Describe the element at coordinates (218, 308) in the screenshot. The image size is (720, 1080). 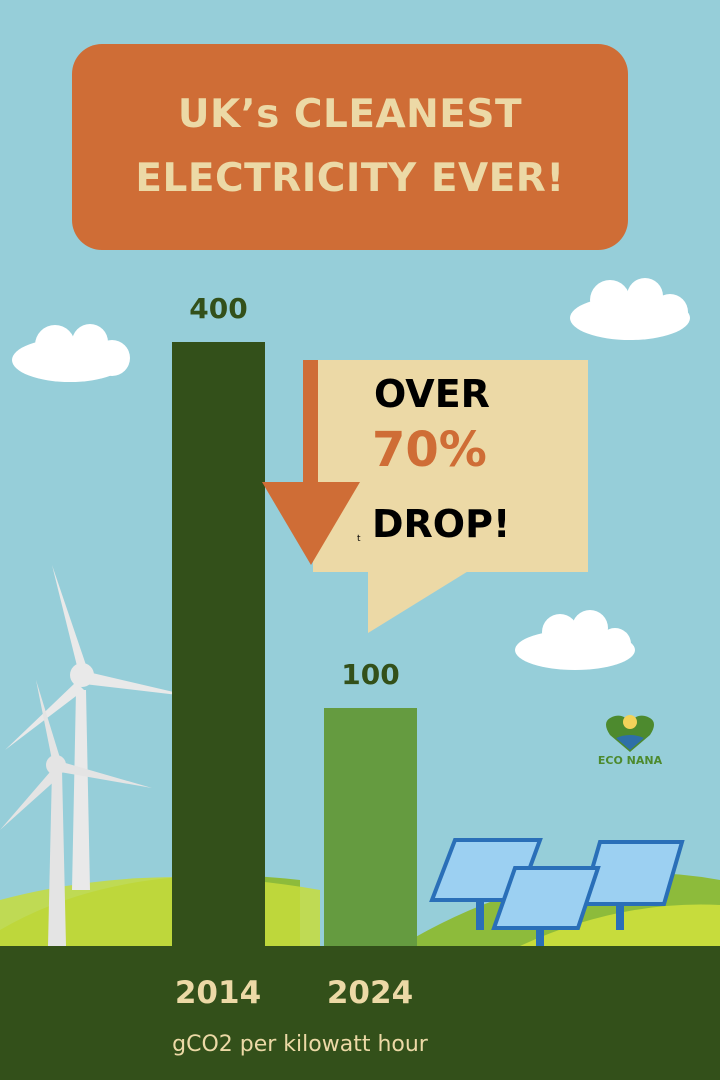
I see `data-label-2014: 400` at that location.